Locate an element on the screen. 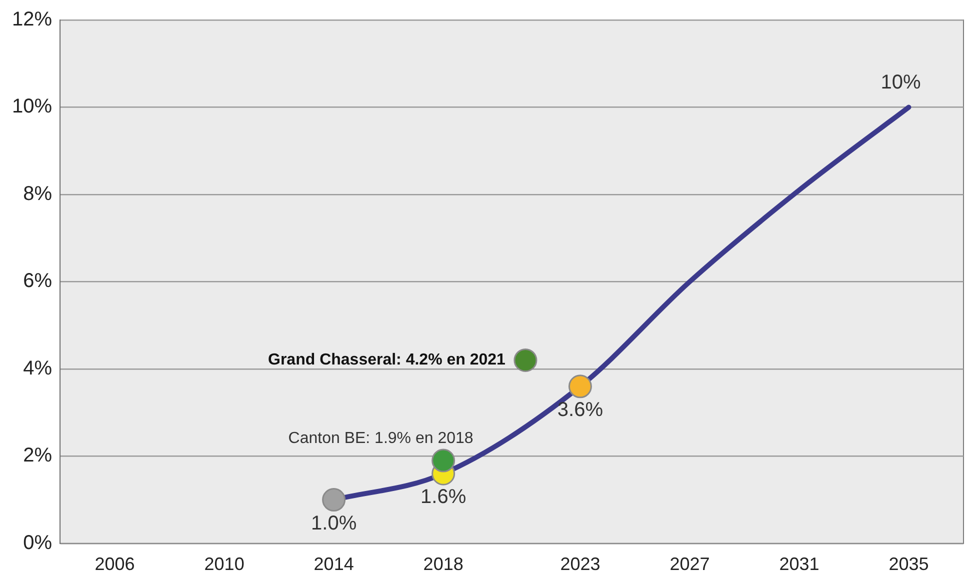 The height and width of the screenshot is (579, 976). data-label: Grand Chasseral: 4.2% en 2021 is located at coordinates (387, 360).